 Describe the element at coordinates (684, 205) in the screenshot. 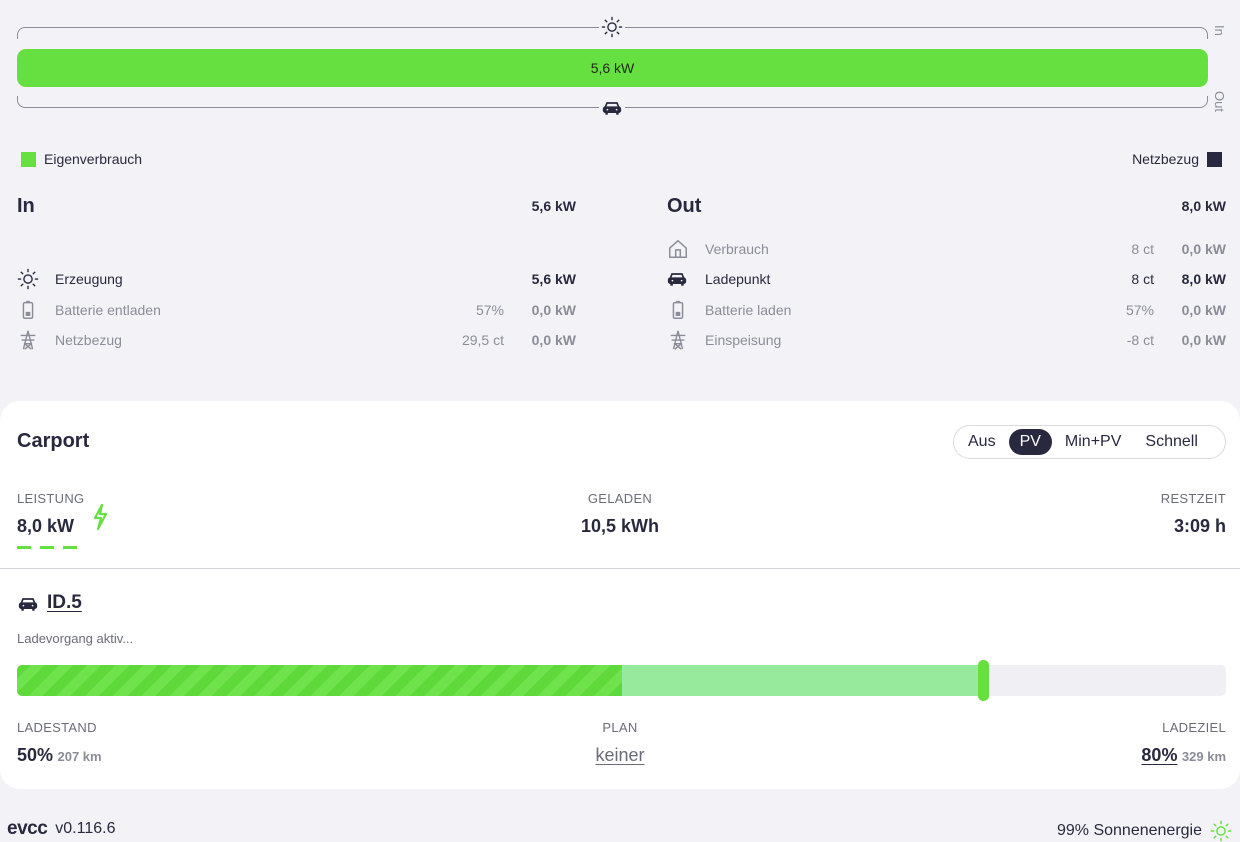

I see `out-title: Out` at that location.